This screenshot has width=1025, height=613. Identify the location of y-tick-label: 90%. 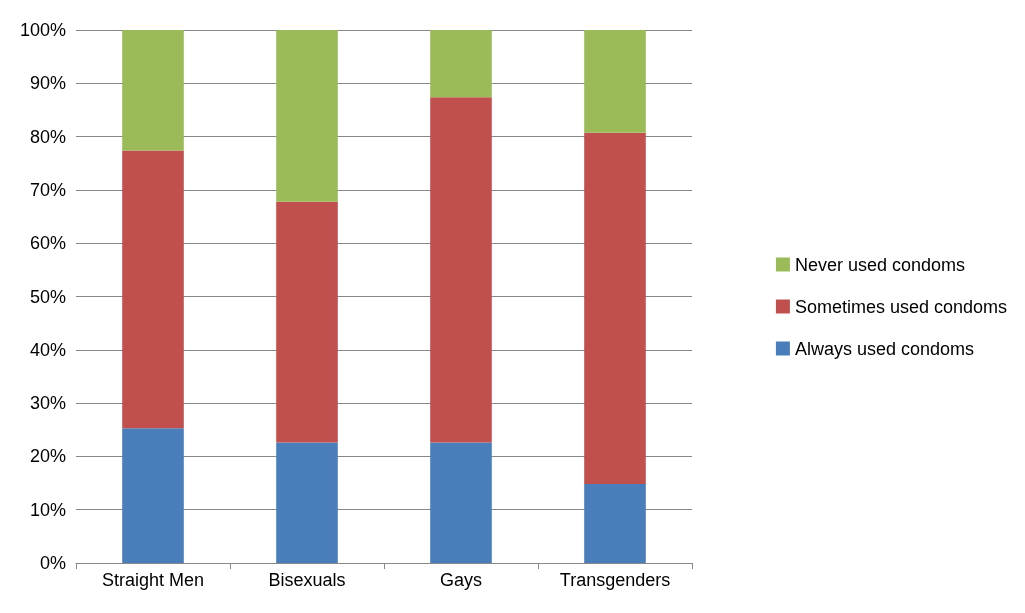
(47, 83).